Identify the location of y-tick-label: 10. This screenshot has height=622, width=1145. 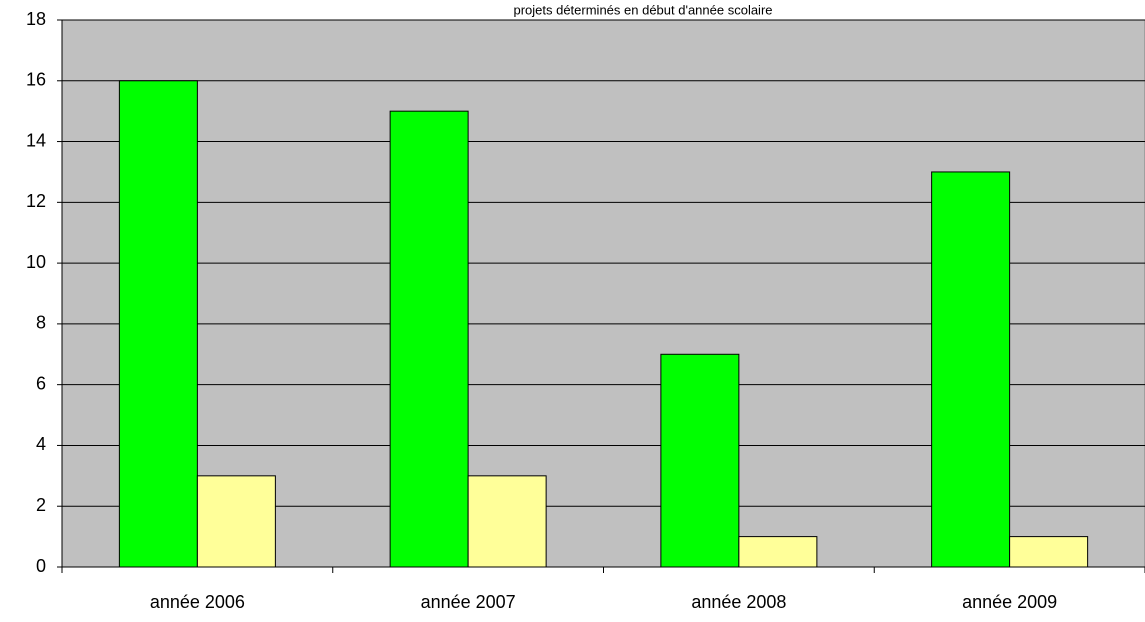
(36, 262).